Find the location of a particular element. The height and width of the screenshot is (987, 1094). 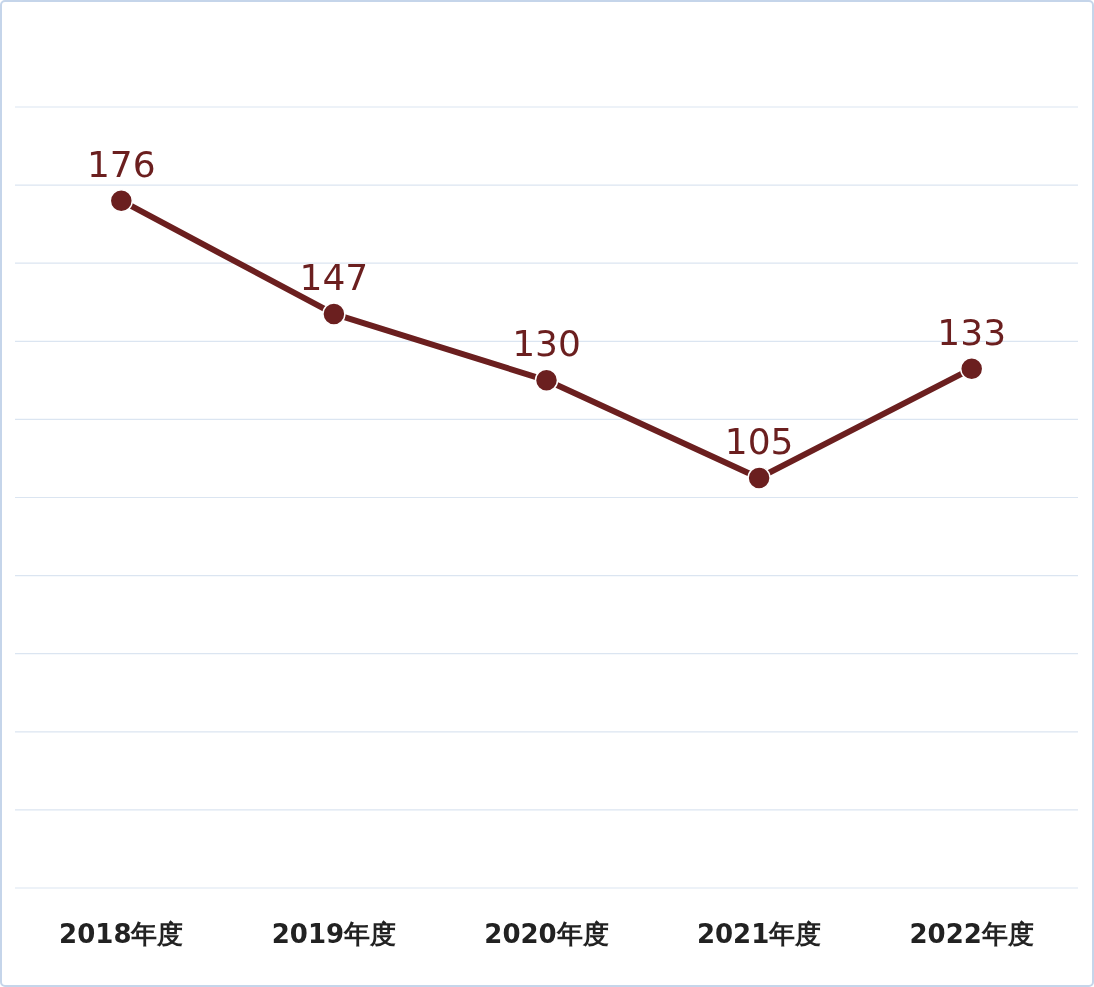

x-tick-label: 2019年度 is located at coordinates (334, 934).